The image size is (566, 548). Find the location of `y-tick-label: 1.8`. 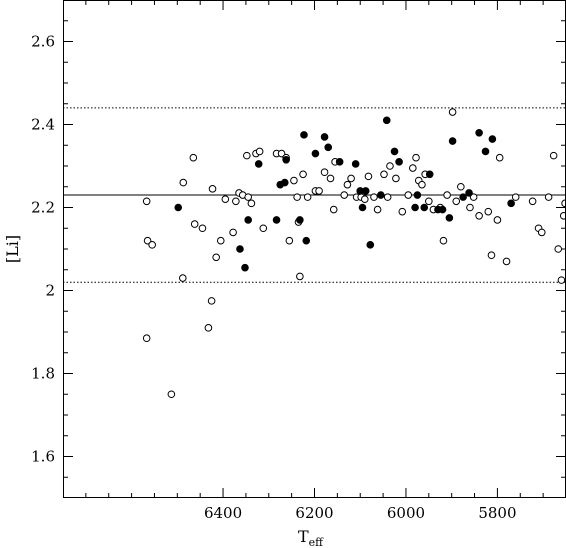

y-tick-label: 1.8 is located at coordinates (43, 374).